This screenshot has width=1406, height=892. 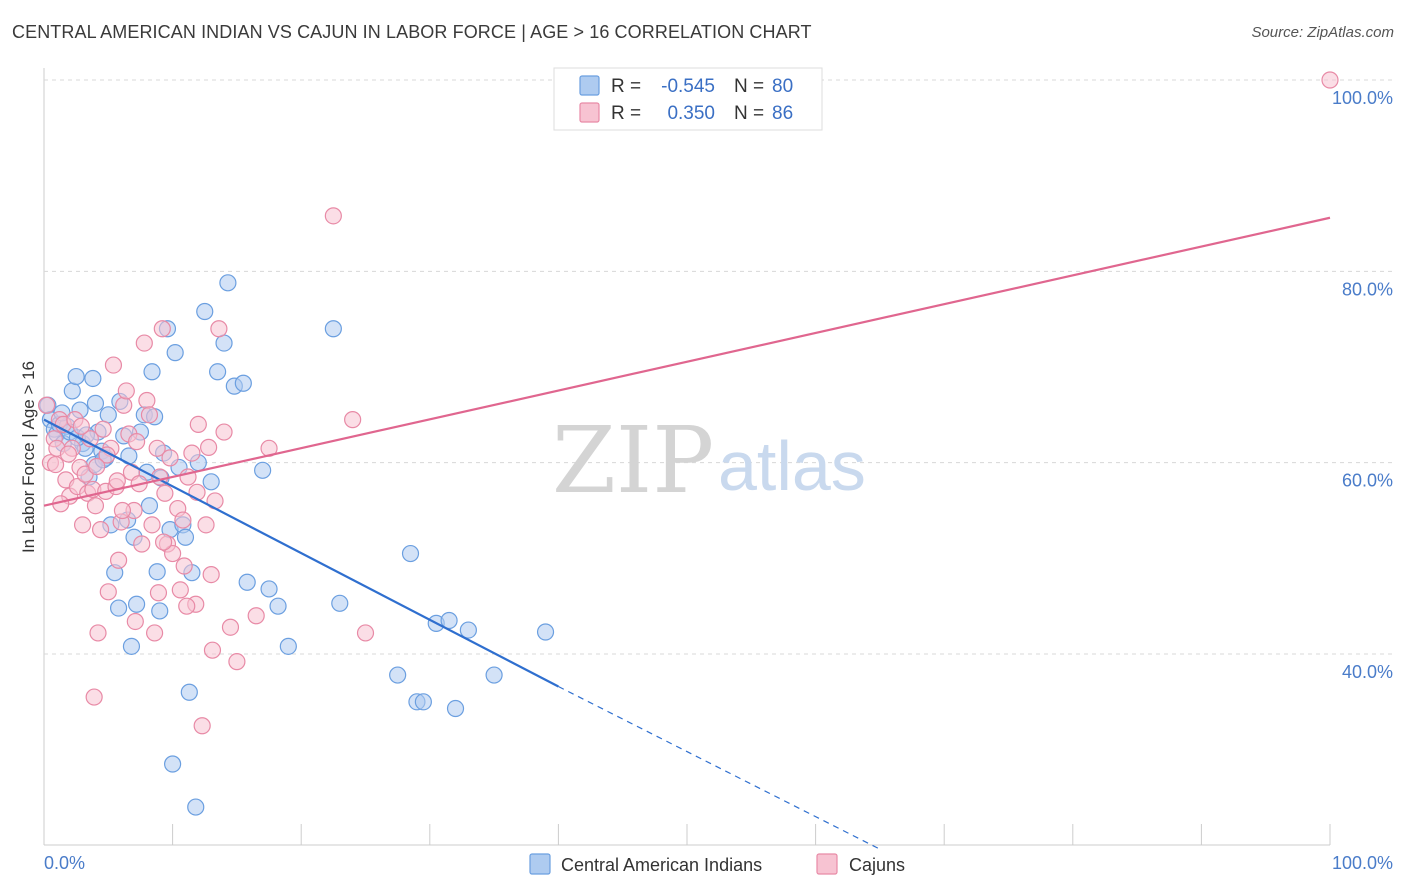 I want to click on legend-n-label-1: N =, so click(x=749, y=86).